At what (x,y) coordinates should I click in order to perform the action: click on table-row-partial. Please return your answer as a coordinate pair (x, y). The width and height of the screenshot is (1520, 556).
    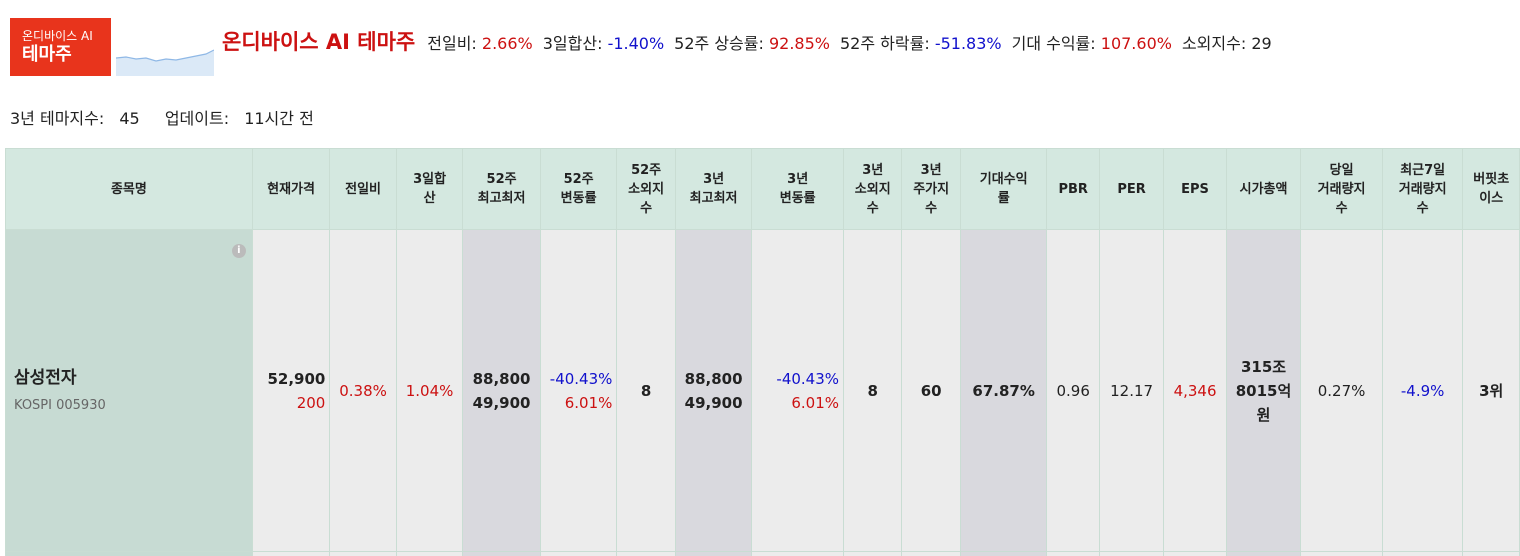
    Looking at the image, I should click on (762, 553).